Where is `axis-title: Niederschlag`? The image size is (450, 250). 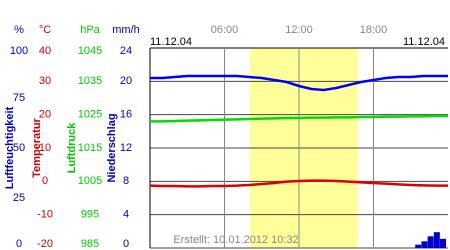
axis-title: Niederschlag is located at coordinates (112, 147).